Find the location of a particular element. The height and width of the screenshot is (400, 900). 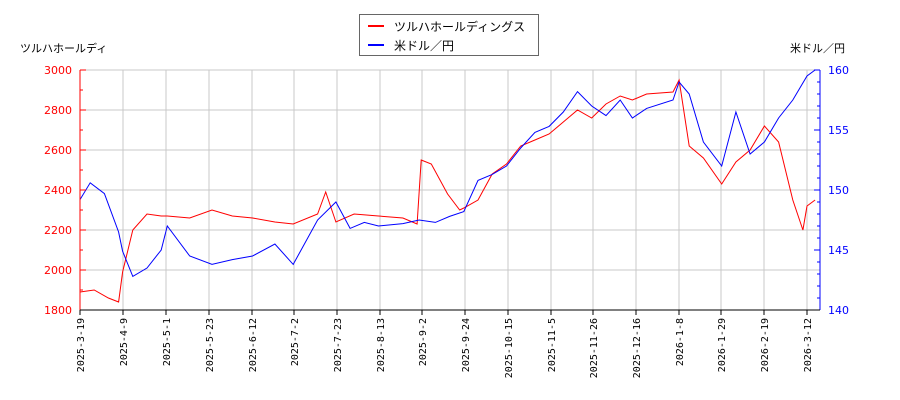

svg-text: 2800 is located at coordinates (58, 110).